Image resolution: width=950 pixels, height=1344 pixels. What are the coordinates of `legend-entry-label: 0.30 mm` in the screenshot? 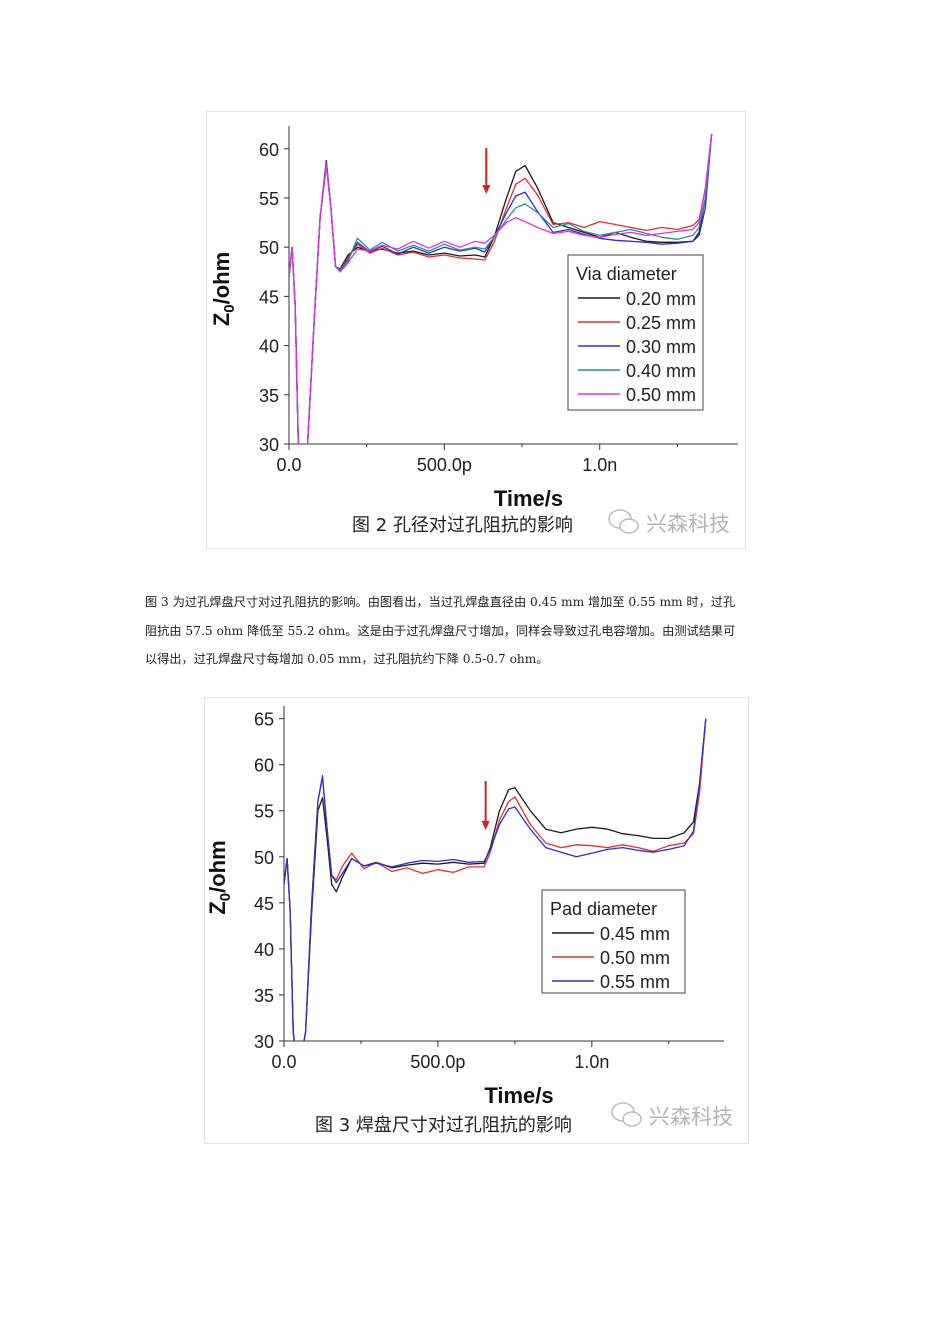 It's located at (661, 347).